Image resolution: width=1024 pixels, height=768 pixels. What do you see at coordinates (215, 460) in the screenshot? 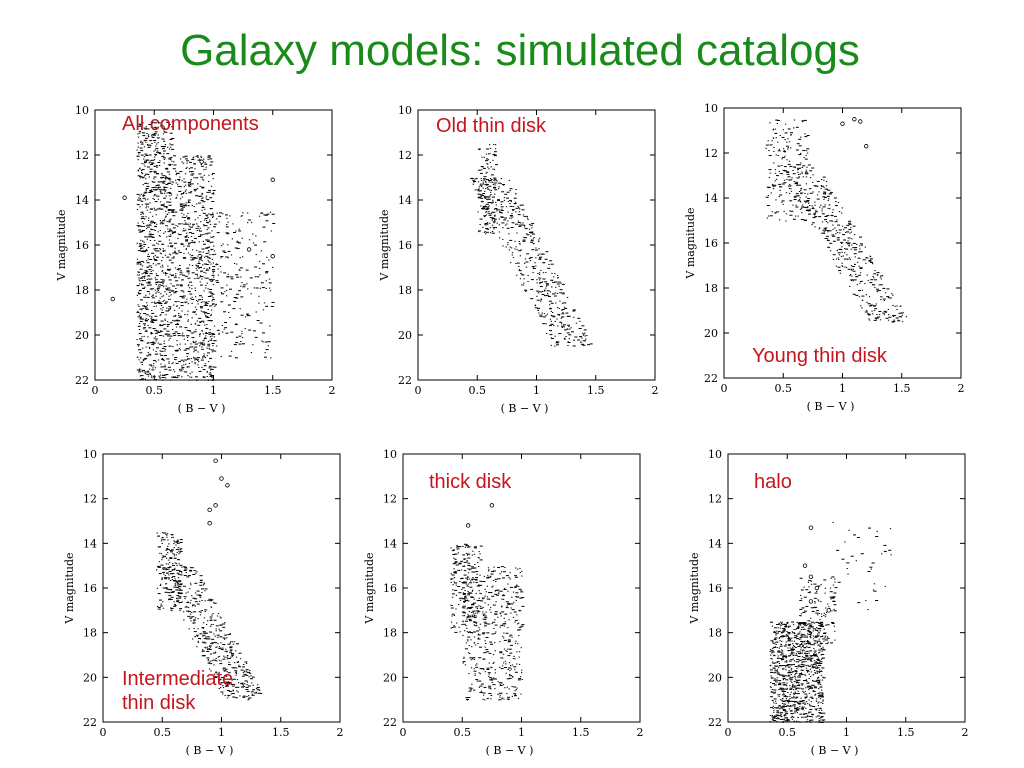
I see `star-marker` at bounding box center [215, 460].